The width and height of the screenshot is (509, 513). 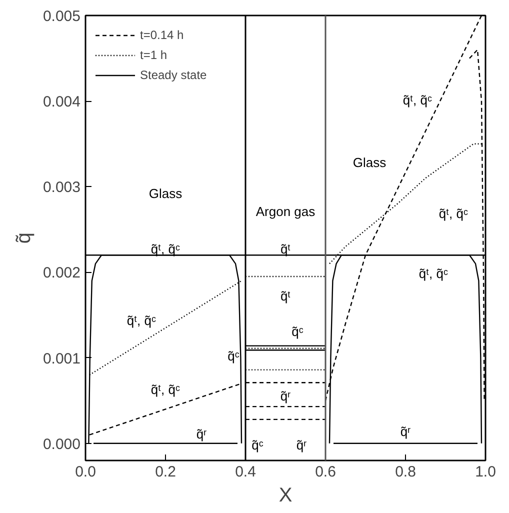 What do you see at coordinates (61, 359) in the screenshot?
I see `y-tick-label: 0.001` at bounding box center [61, 359].